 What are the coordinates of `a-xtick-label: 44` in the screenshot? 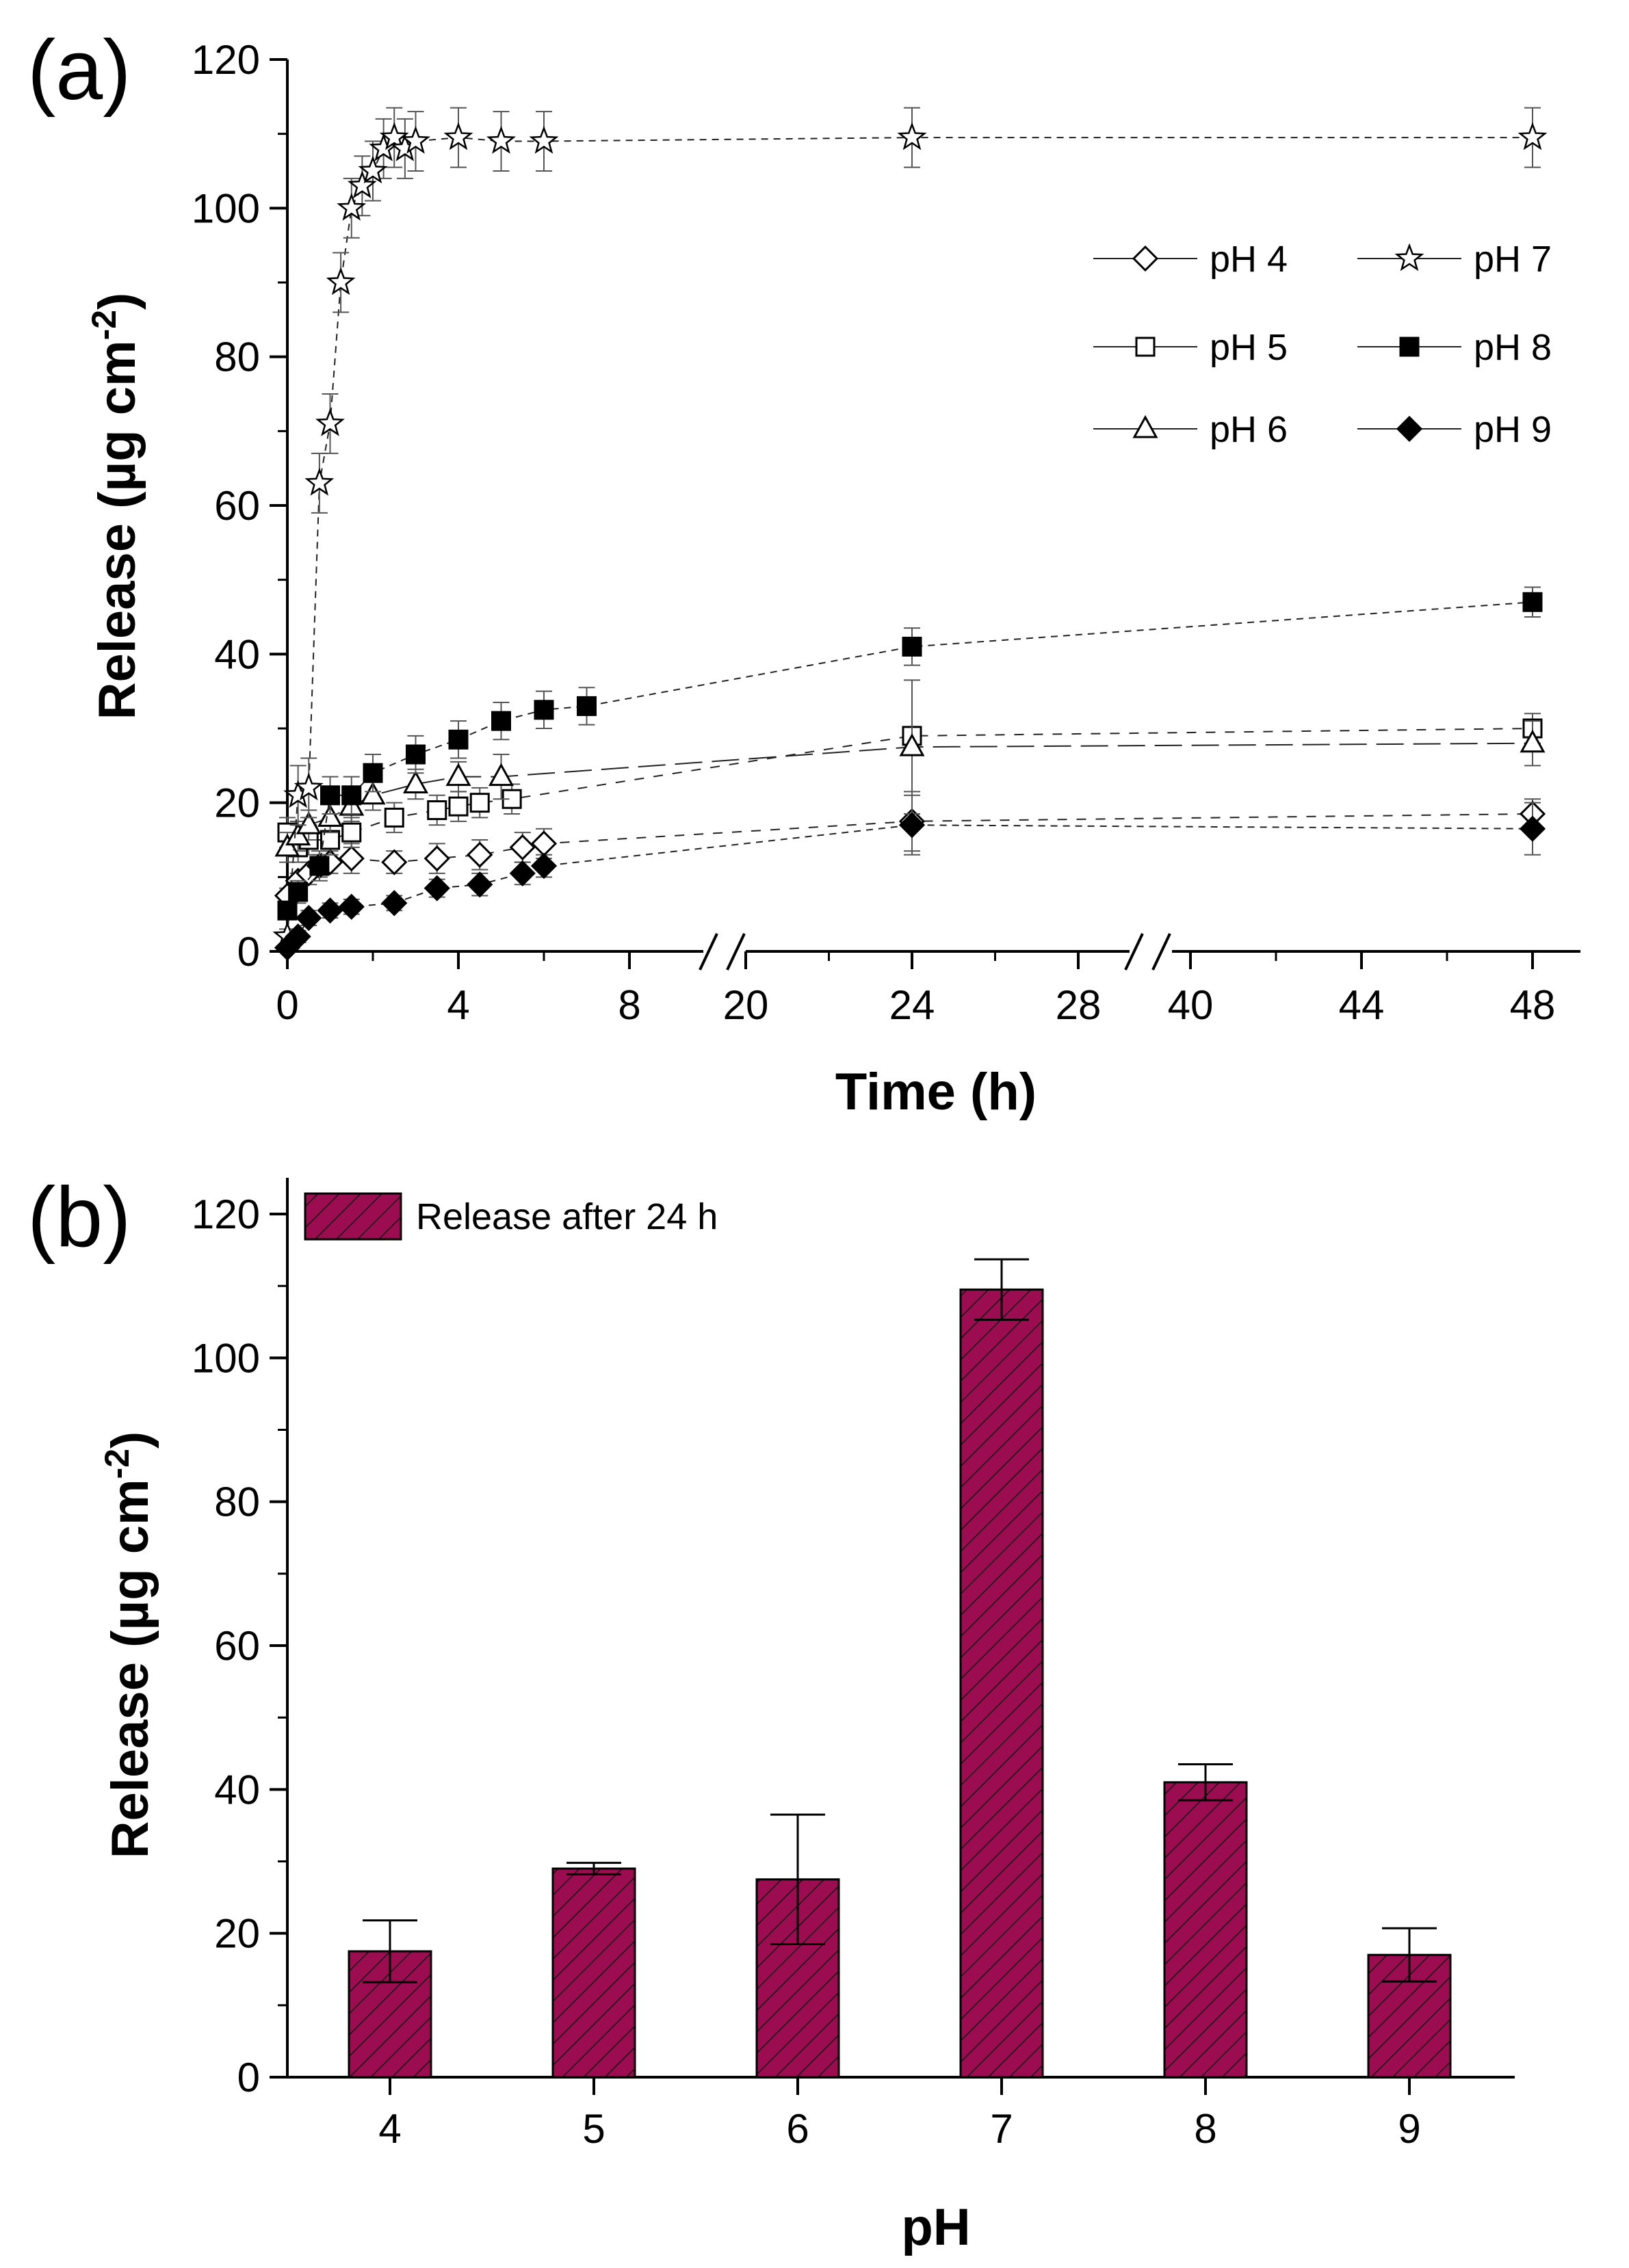 It's located at (1362, 1005).